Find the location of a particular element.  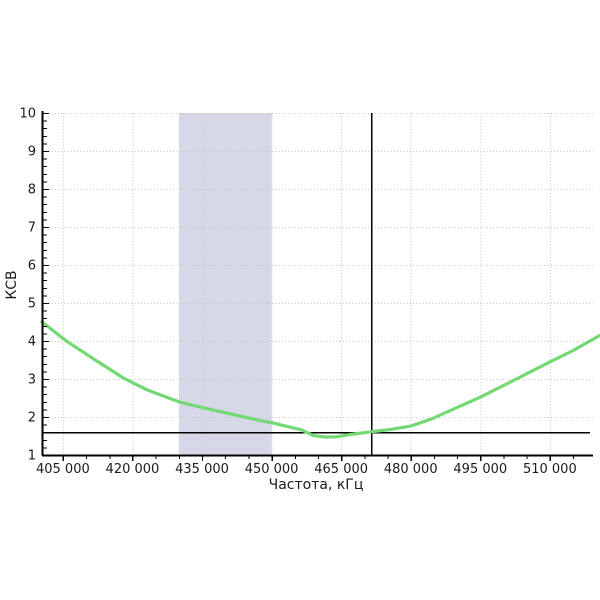

y-tick-label: 3 is located at coordinates (32, 380).